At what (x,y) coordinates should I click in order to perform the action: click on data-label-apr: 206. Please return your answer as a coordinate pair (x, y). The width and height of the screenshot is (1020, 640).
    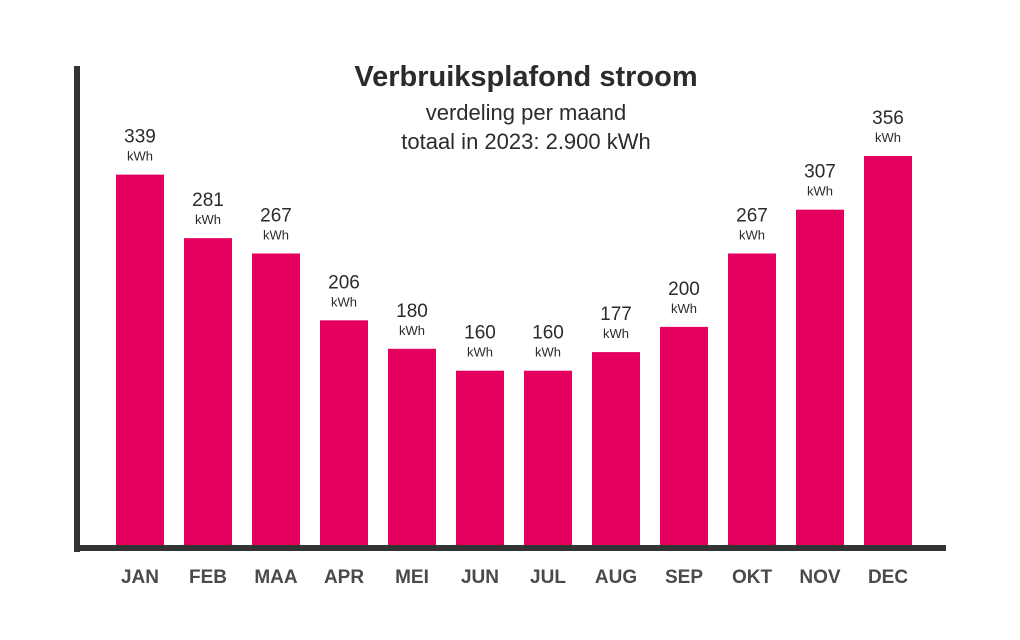
    Looking at the image, I should click on (344, 282).